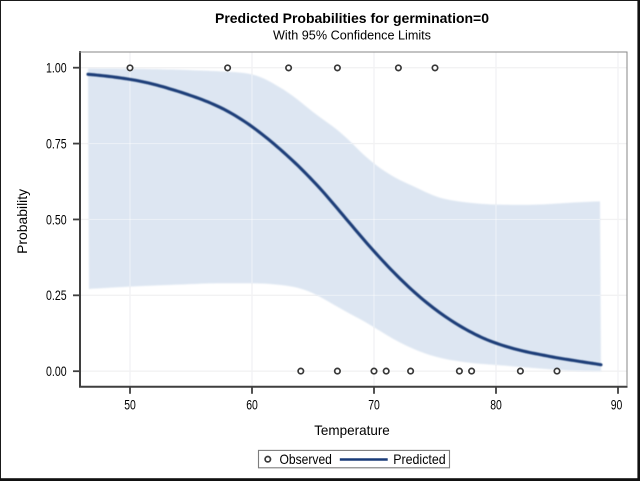  Describe the element at coordinates (56, 219) in the screenshot. I see `svg-text: 0.50` at that location.